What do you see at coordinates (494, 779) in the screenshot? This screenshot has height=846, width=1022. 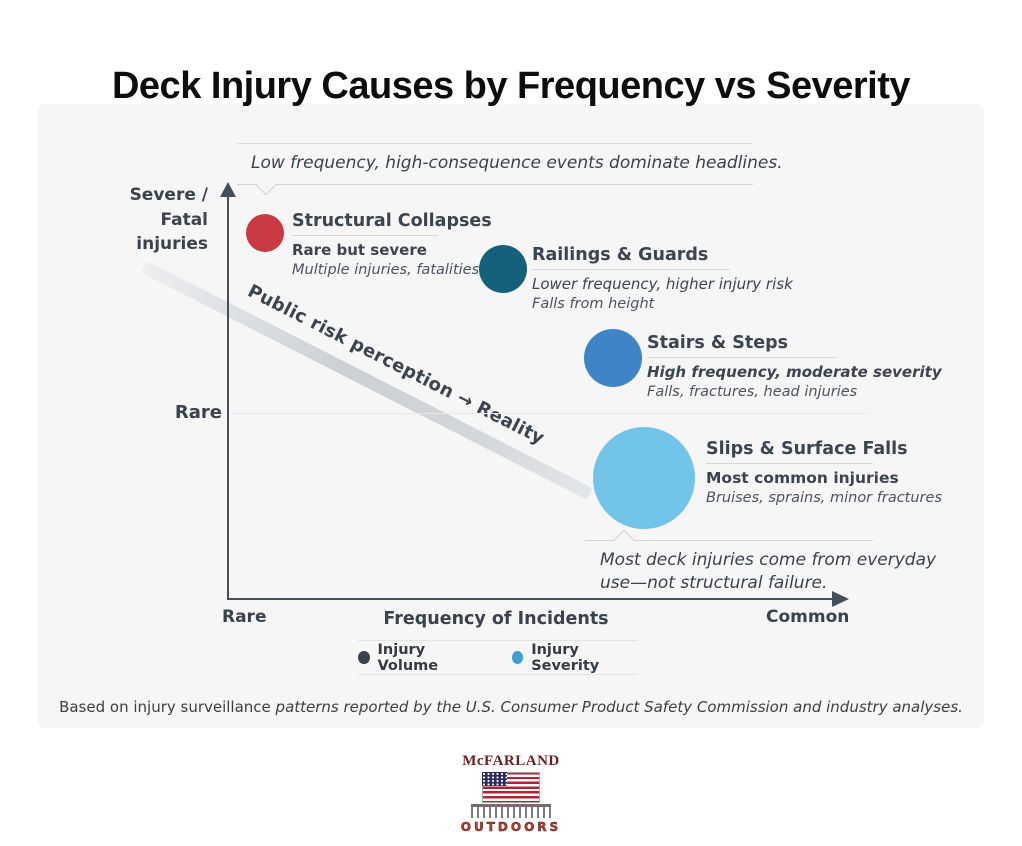 I see `flag-canton-icon` at bounding box center [494, 779].